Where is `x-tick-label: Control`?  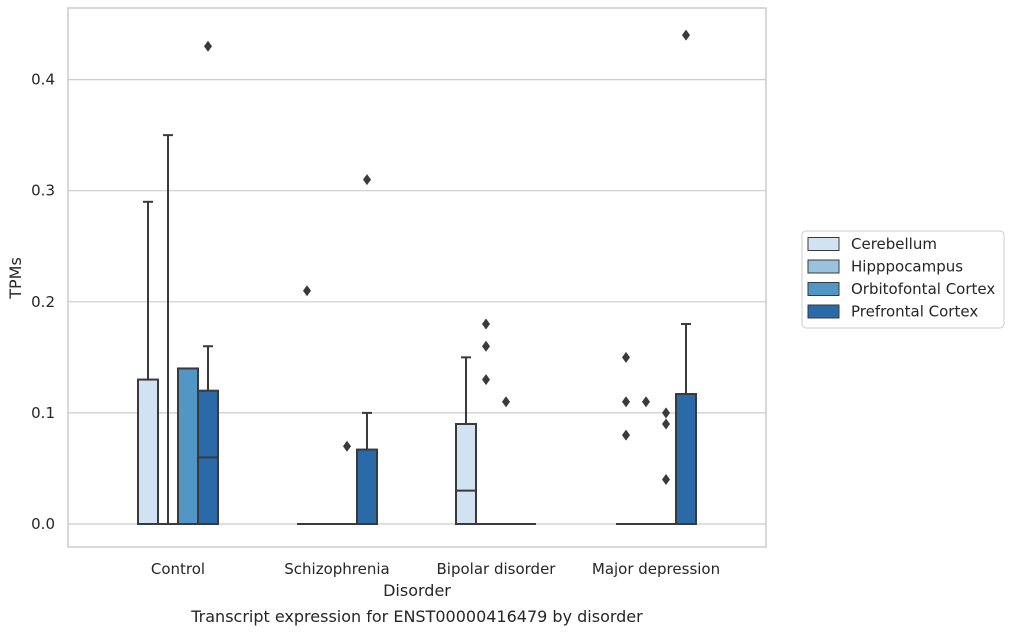
x-tick-label: Control is located at coordinates (178, 569).